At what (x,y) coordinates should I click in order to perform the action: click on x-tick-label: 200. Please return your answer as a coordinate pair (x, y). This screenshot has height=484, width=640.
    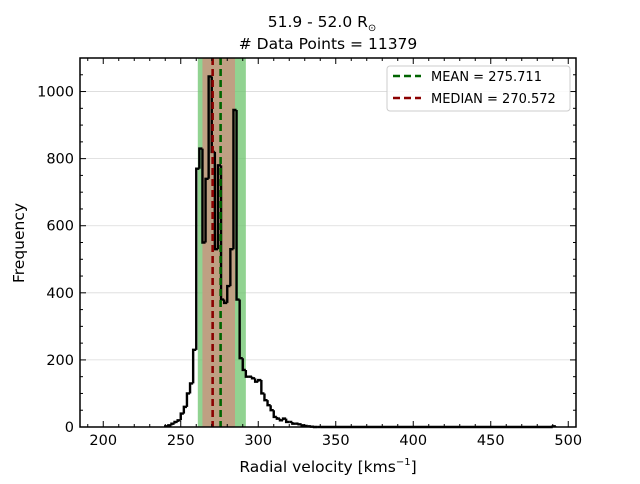
    Looking at the image, I should click on (103, 441).